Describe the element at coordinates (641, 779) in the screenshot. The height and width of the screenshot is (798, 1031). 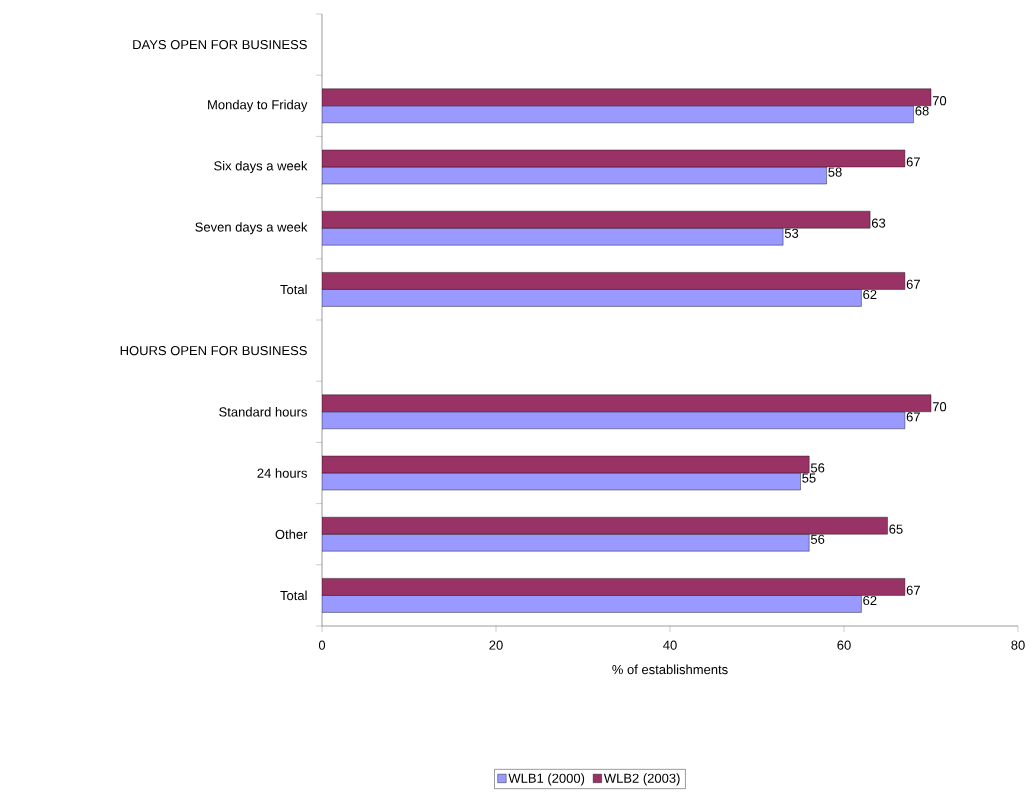
I see `legend-label: WLB2 (2003)` at that location.